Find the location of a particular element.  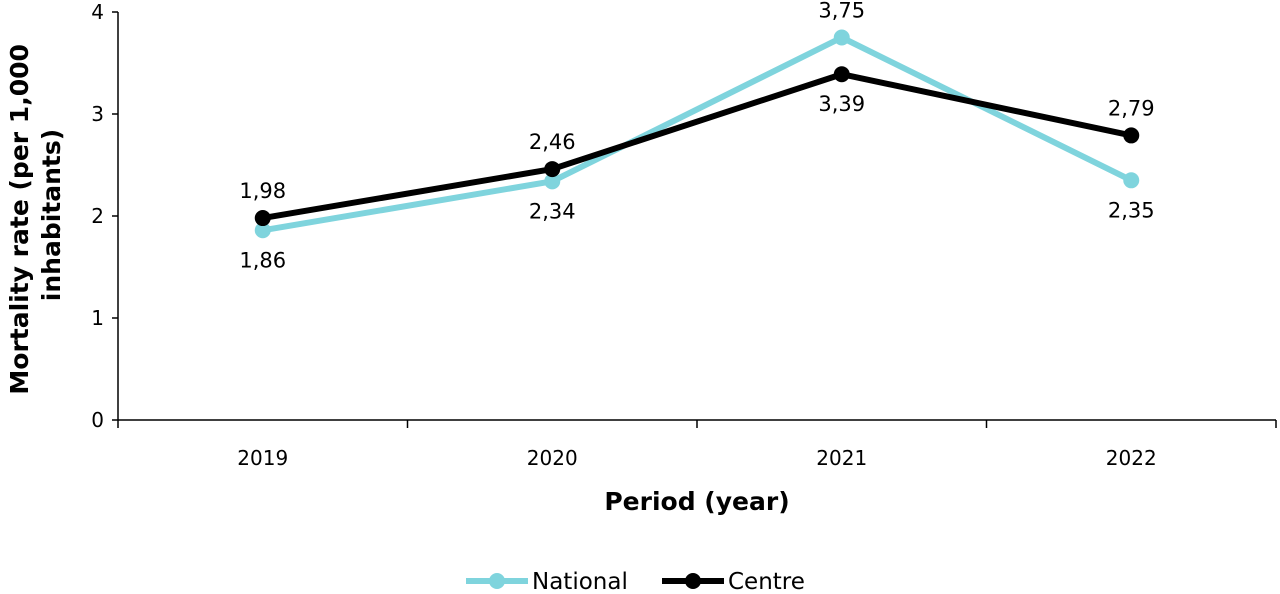

x-axis-title: Period (year) is located at coordinates (696, 501).